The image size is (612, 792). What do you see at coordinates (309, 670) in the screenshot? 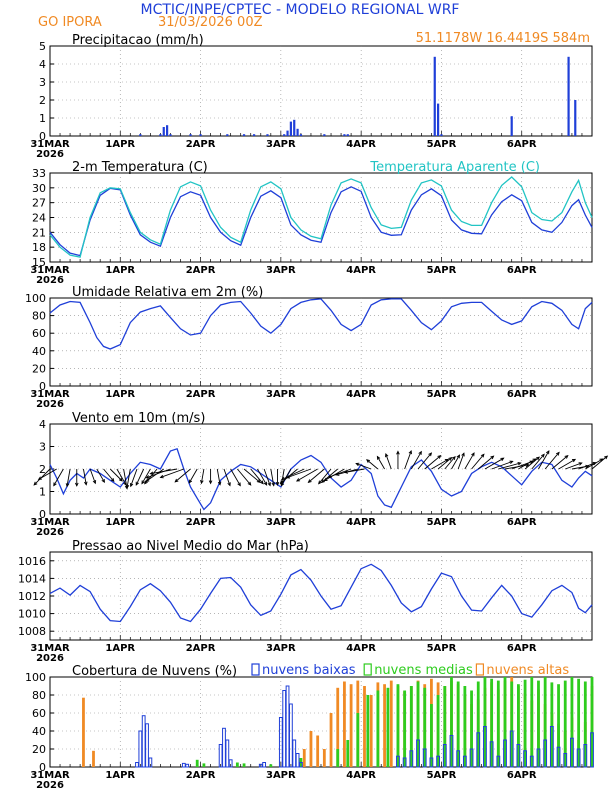
I see `legend-label: nuvens baixas` at bounding box center [309, 670].